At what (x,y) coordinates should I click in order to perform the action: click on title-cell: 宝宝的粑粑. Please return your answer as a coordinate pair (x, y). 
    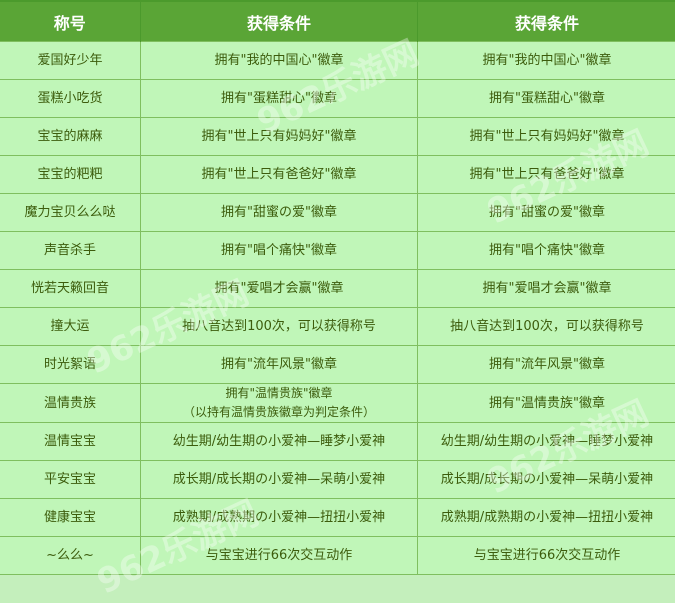
    Looking at the image, I should click on (70, 175).